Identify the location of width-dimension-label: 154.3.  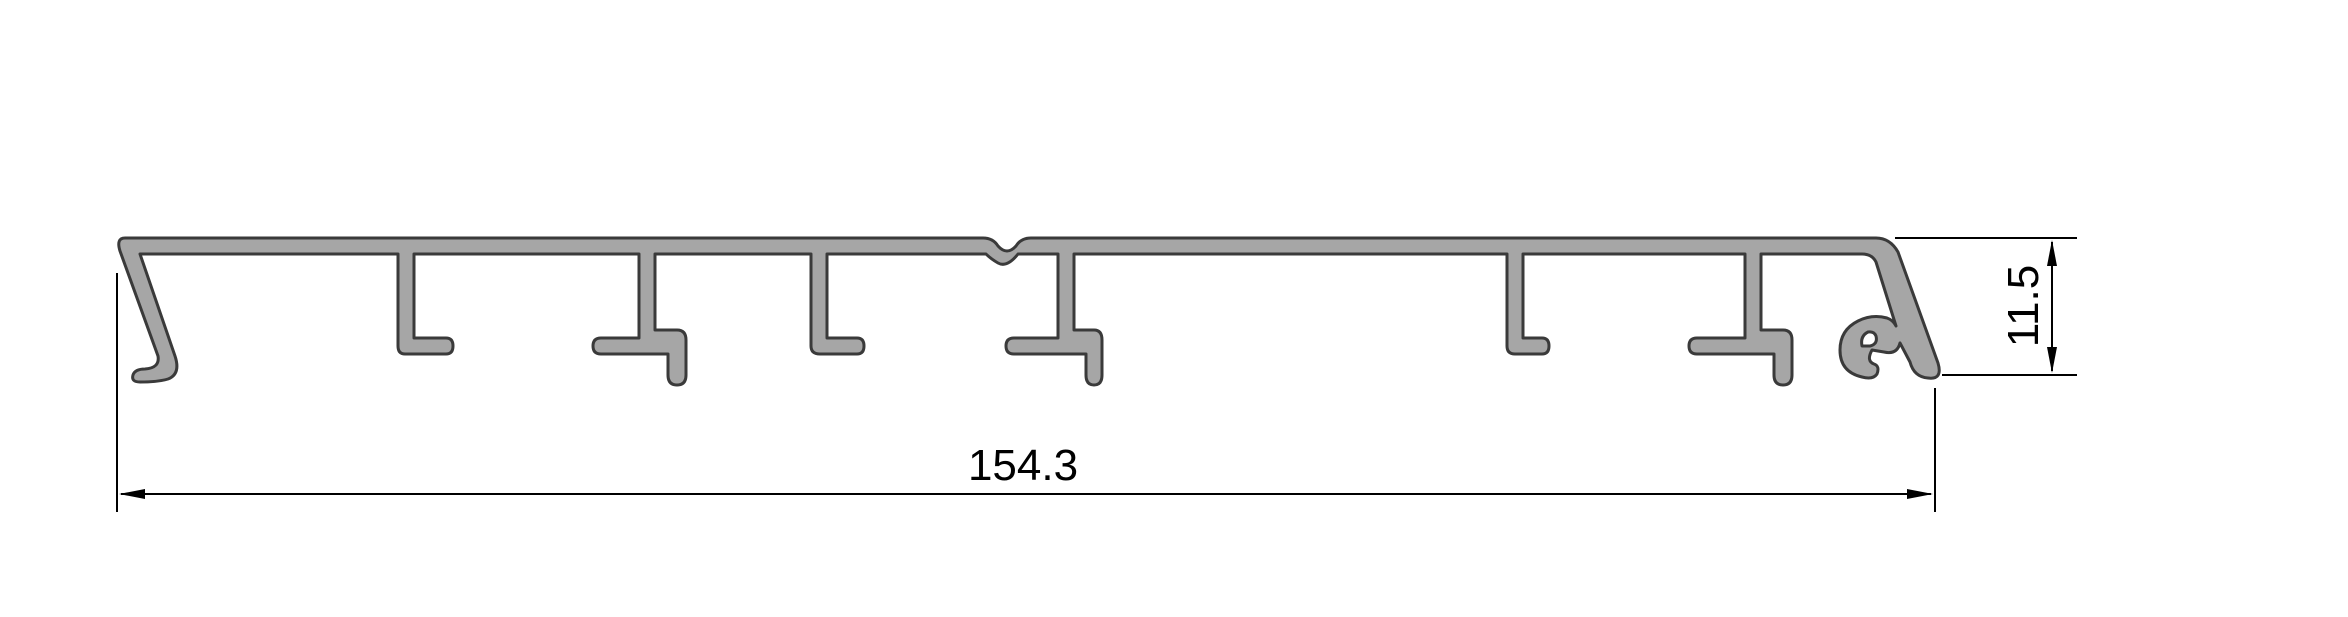
(1023, 465).